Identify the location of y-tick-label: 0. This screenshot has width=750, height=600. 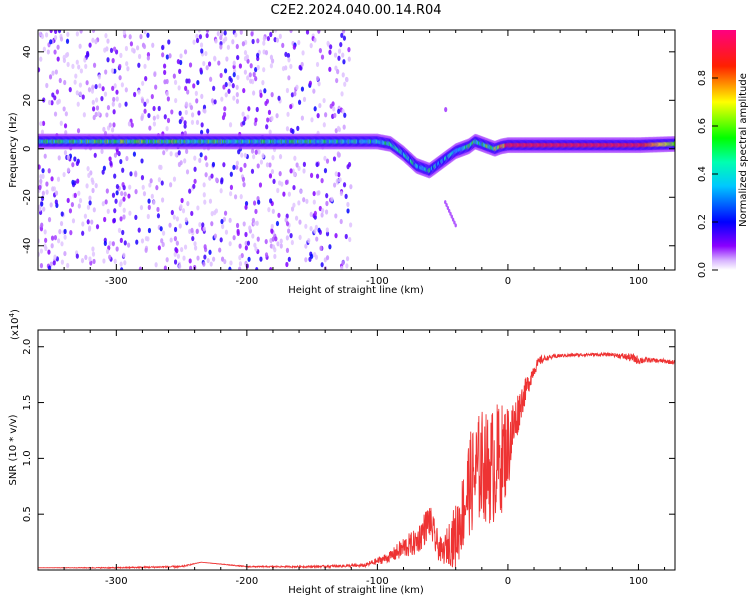
(27, 149).